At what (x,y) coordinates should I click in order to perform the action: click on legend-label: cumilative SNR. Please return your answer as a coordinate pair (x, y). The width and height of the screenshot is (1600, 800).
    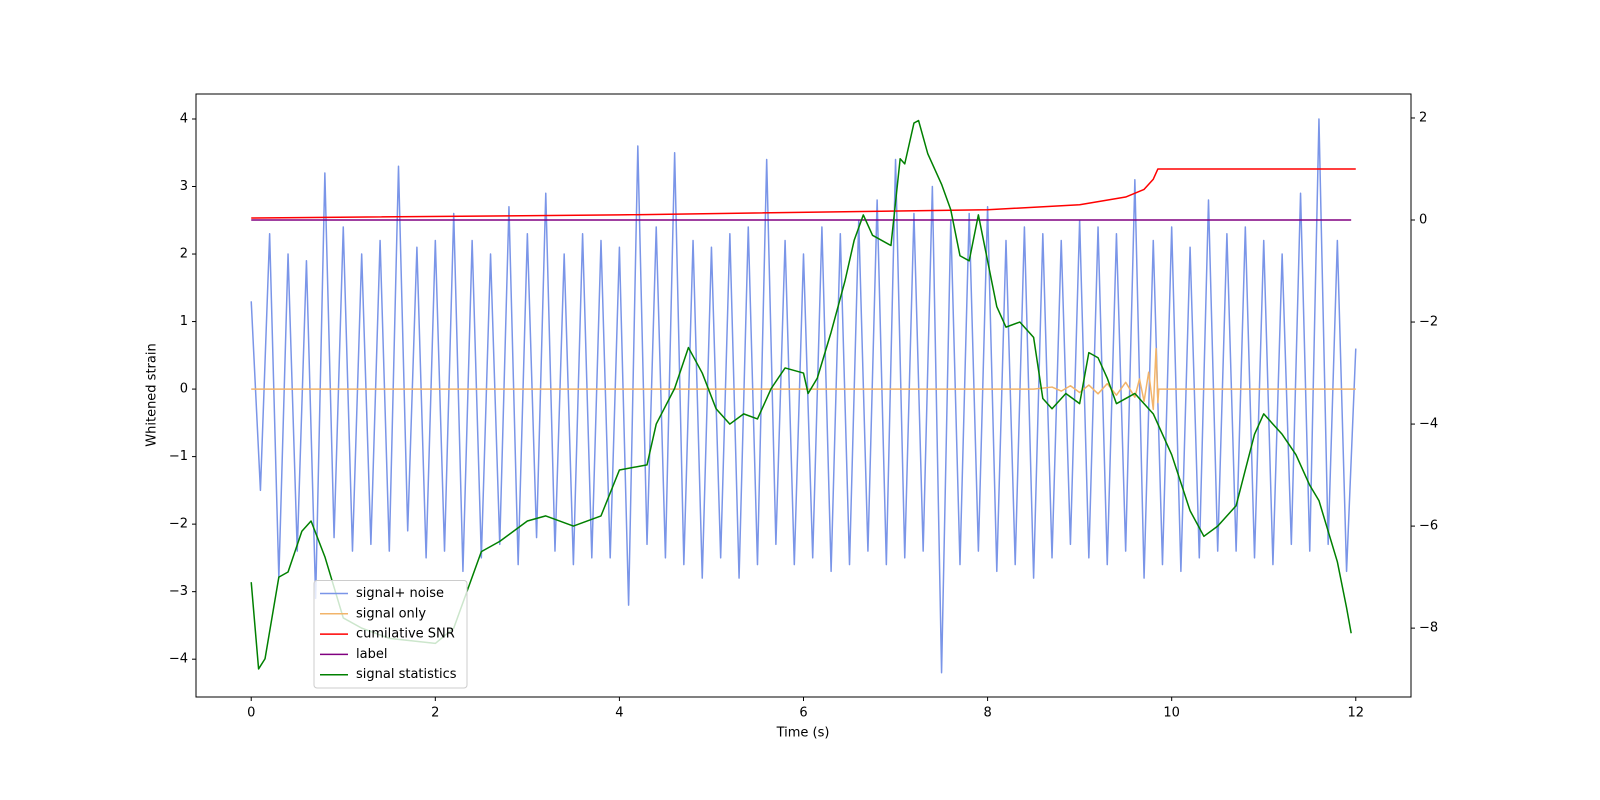
    Looking at the image, I should click on (405, 634).